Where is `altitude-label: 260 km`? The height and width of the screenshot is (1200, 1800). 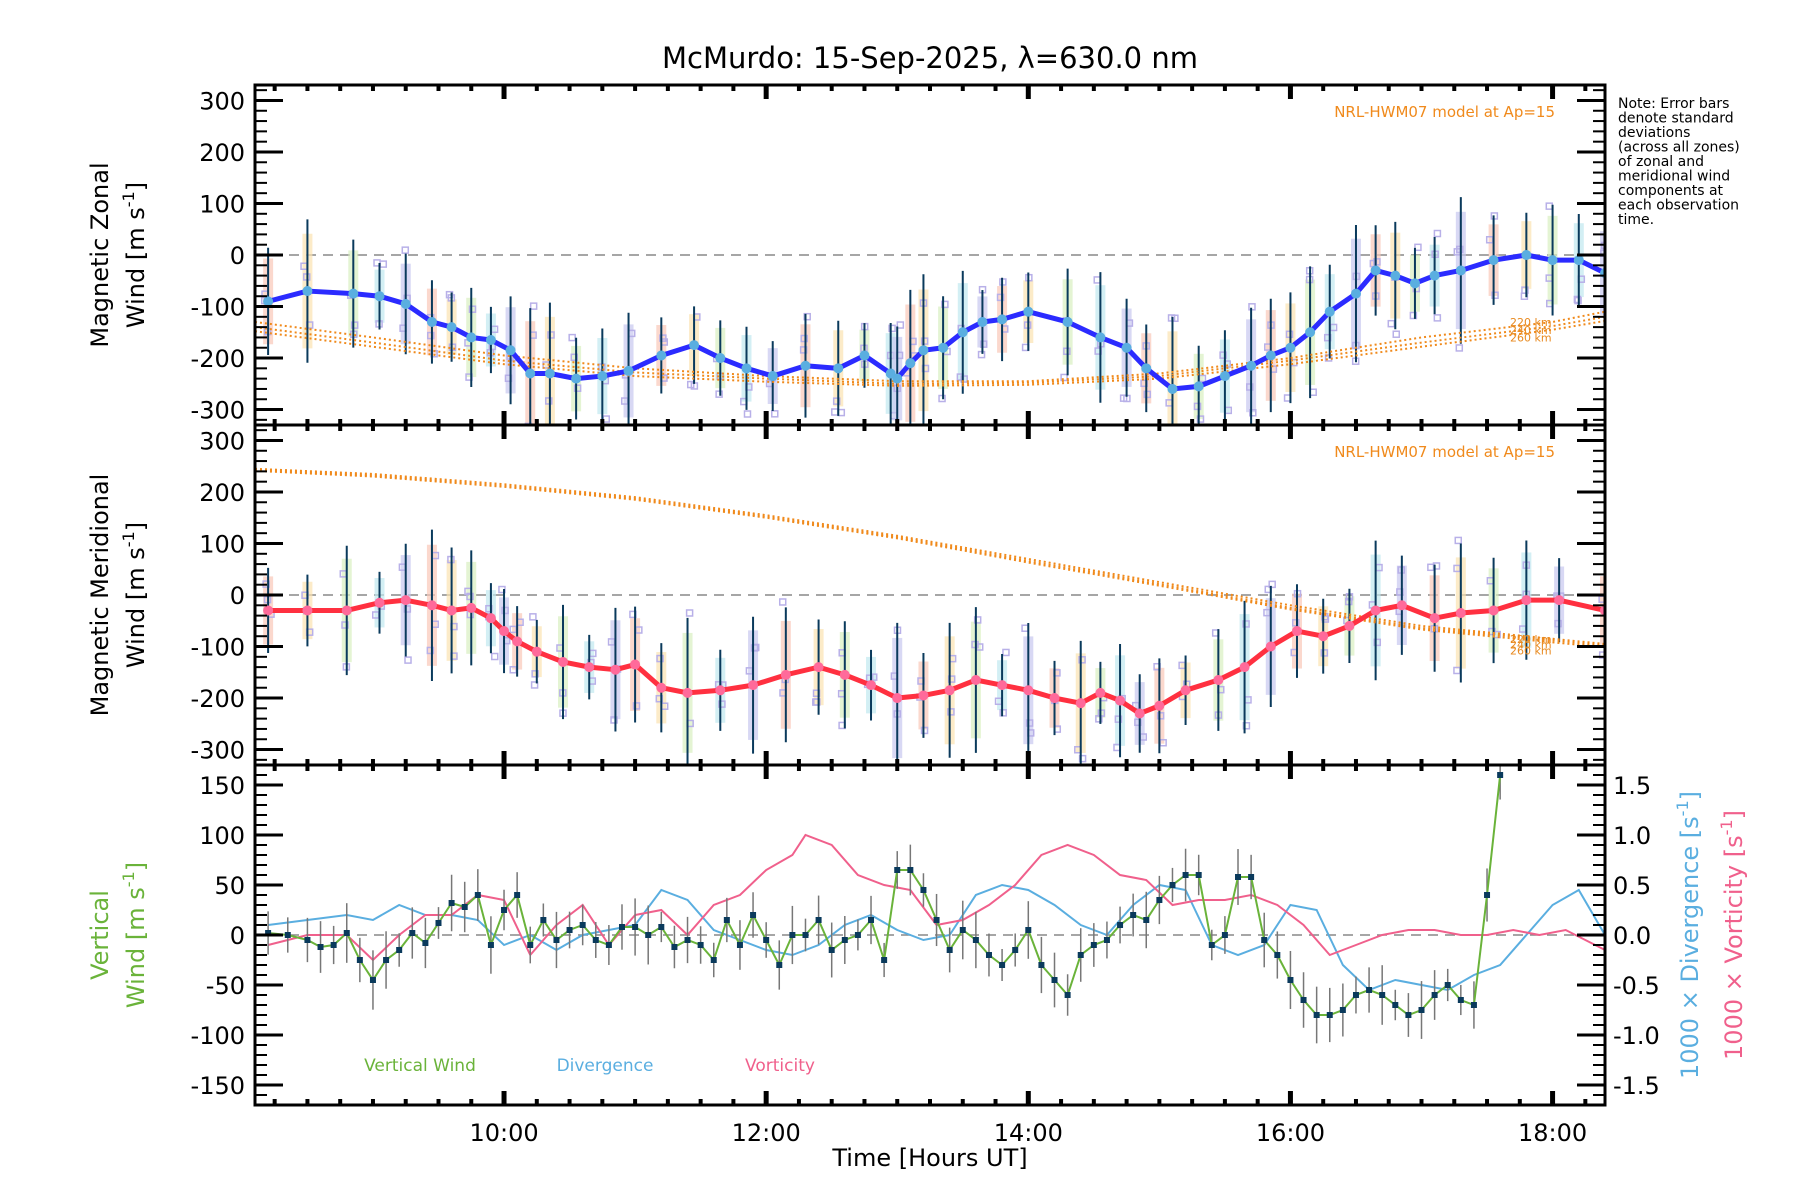
altitude-label: 260 km is located at coordinates (1531, 650).